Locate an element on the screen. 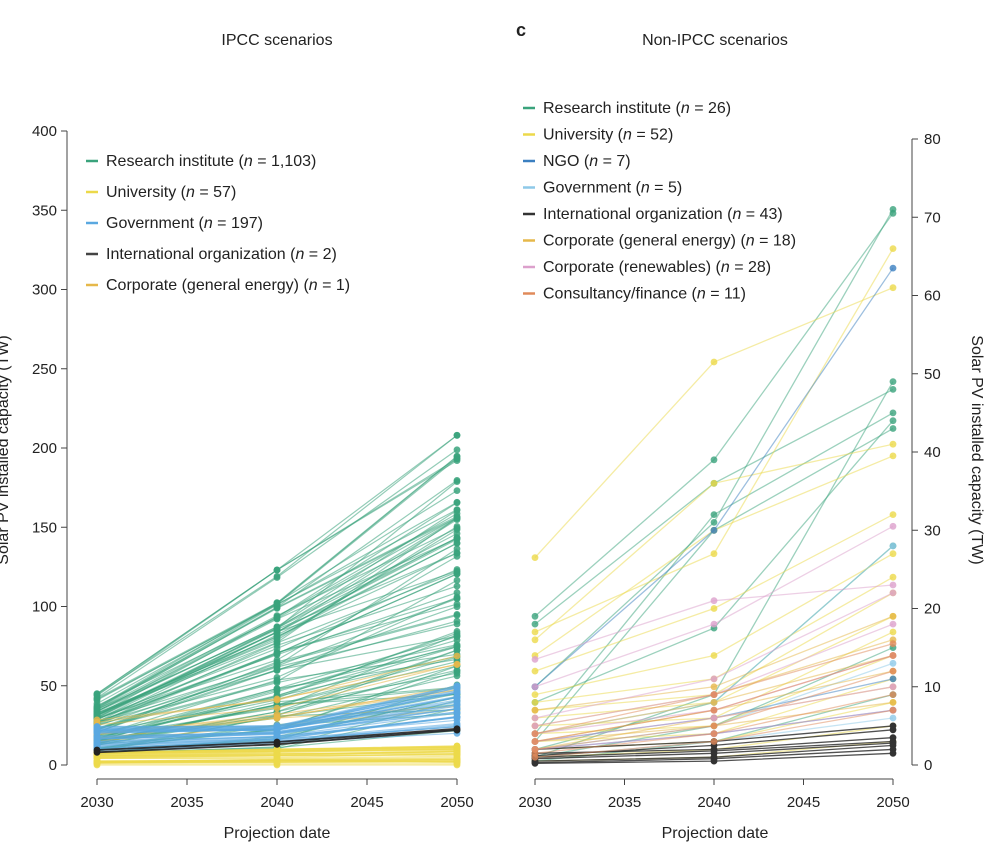 The width and height of the screenshot is (992, 850). ipcc-y-tick-label: 400 is located at coordinates (44, 131).